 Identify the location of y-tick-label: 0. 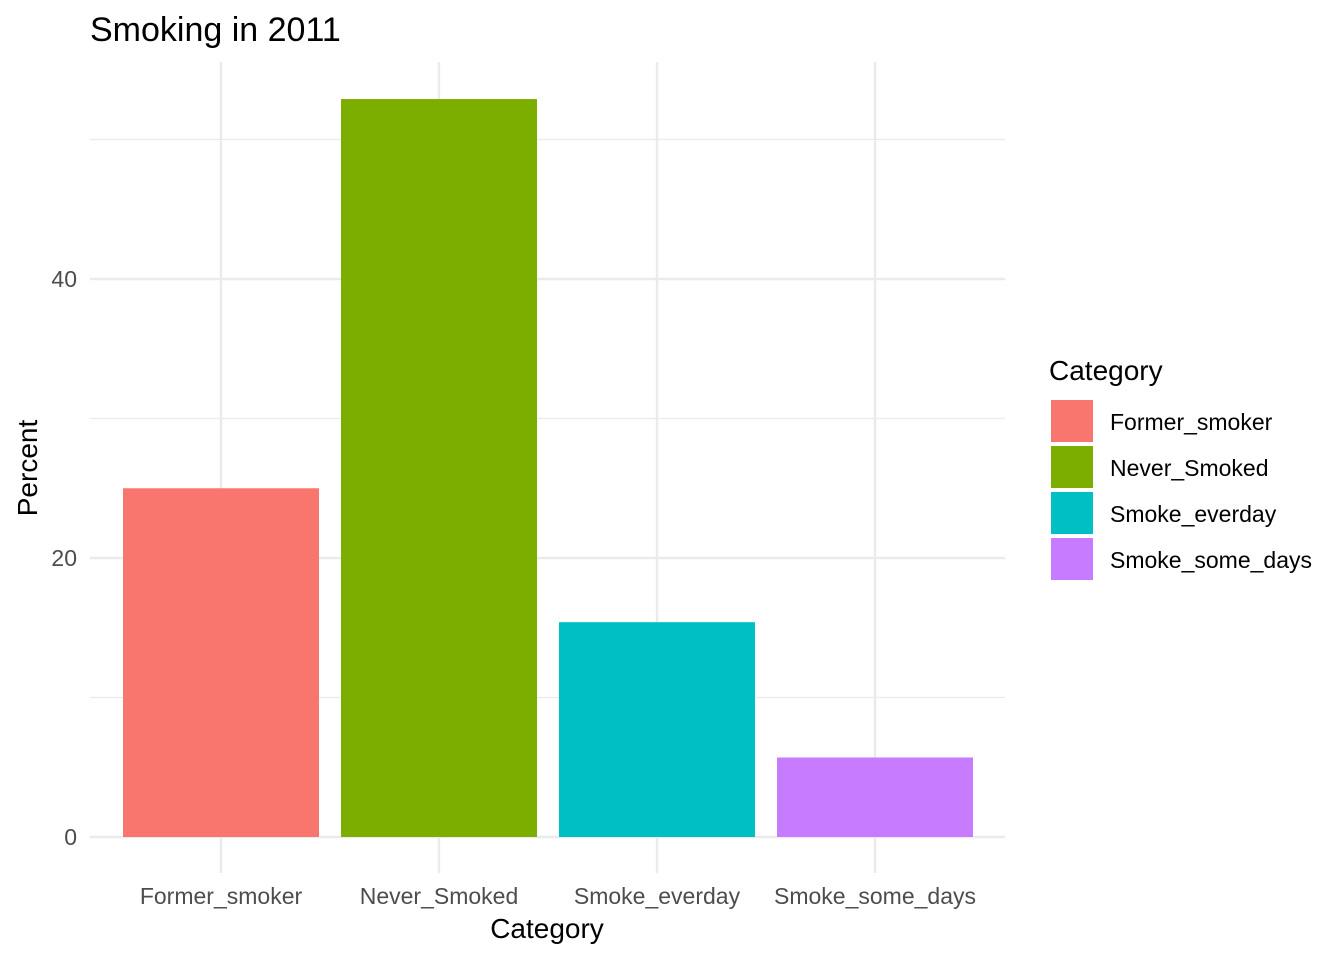
(70, 837).